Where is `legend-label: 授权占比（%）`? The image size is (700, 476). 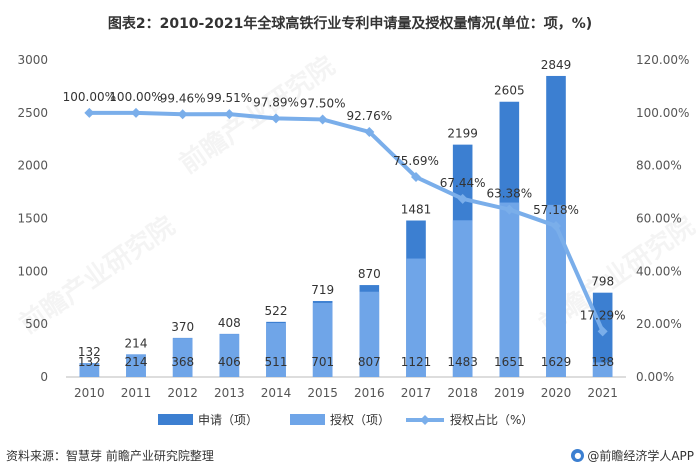
legend-label: 授权占比（%） is located at coordinates (491, 419).